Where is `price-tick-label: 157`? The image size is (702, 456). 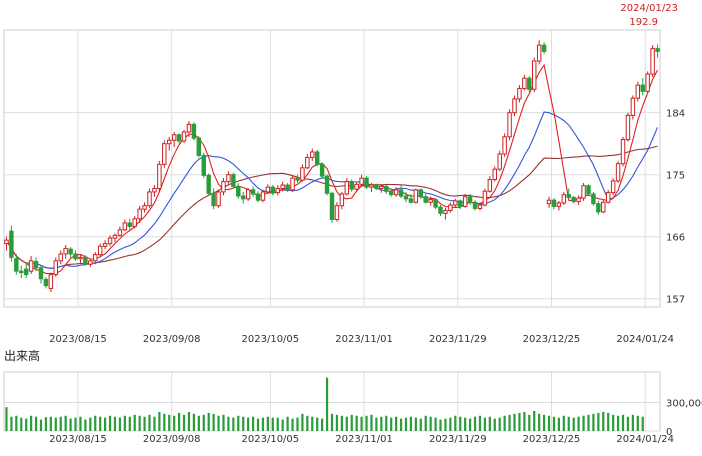
price-tick-label: 157 is located at coordinates (675, 300).